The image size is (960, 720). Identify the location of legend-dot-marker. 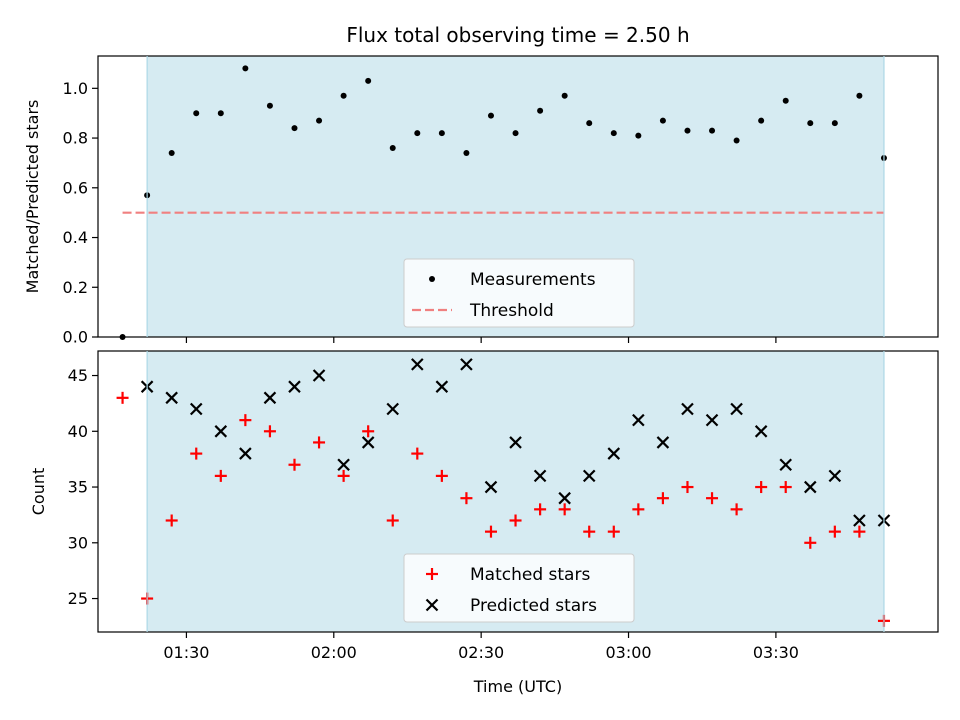
(432, 279).